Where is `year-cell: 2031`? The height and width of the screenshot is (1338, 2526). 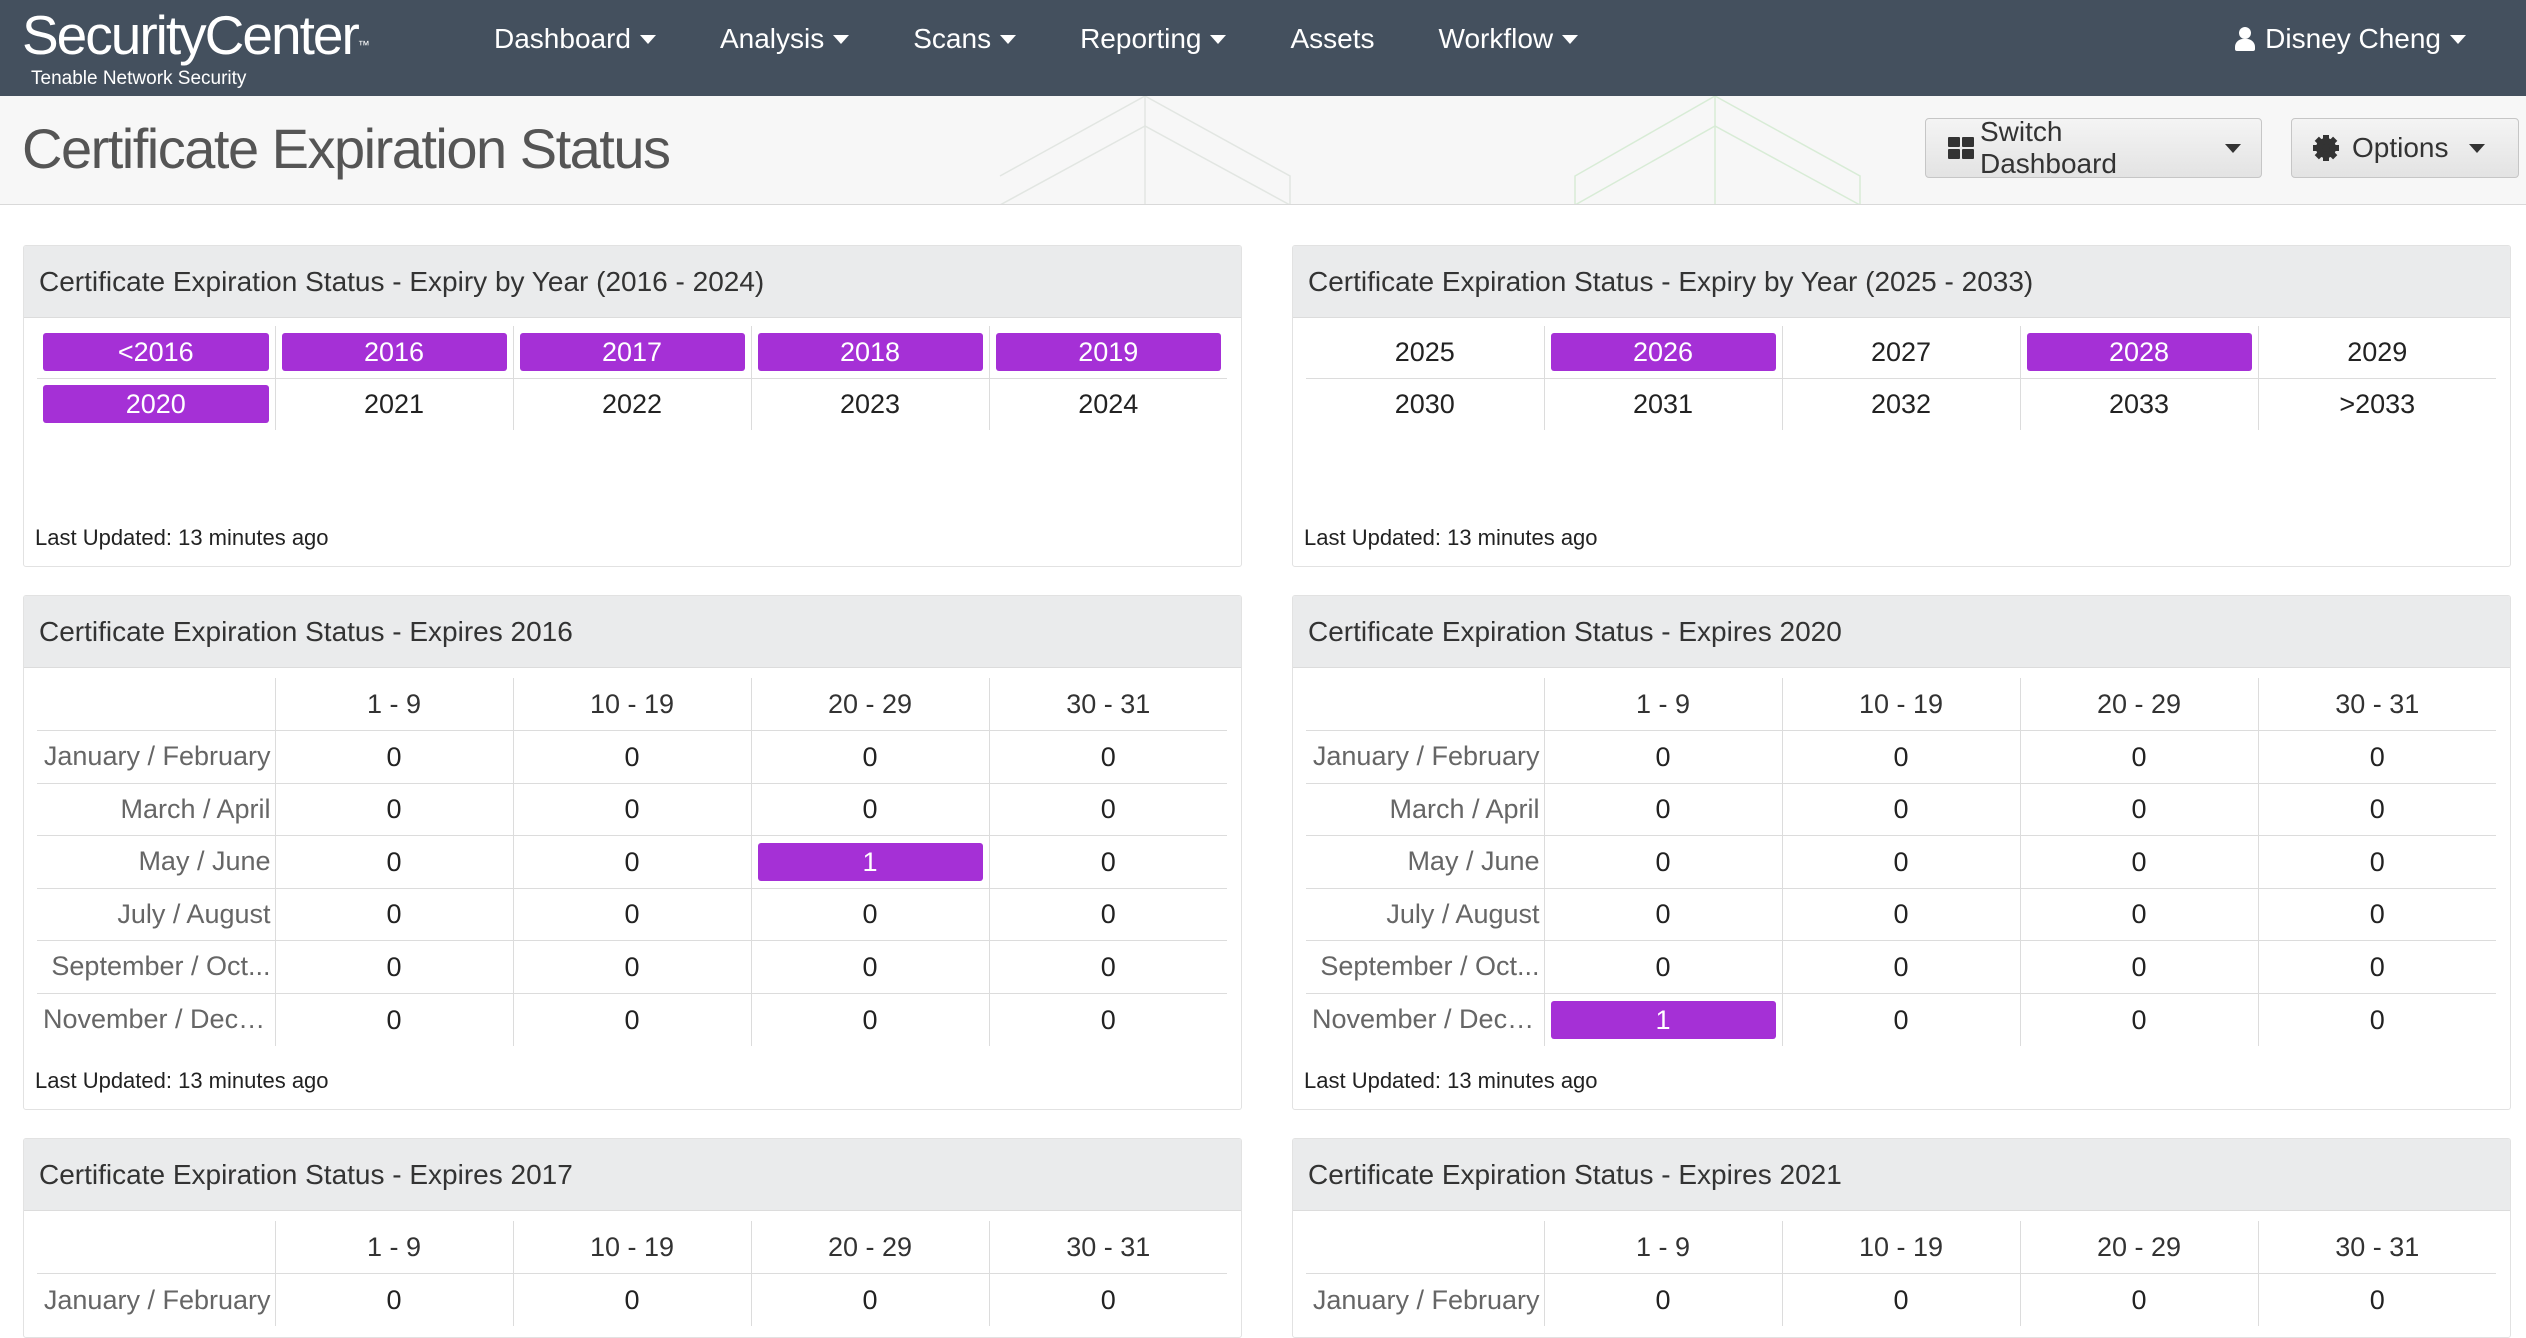 year-cell: 2031 is located at coordinates (1663, 404).